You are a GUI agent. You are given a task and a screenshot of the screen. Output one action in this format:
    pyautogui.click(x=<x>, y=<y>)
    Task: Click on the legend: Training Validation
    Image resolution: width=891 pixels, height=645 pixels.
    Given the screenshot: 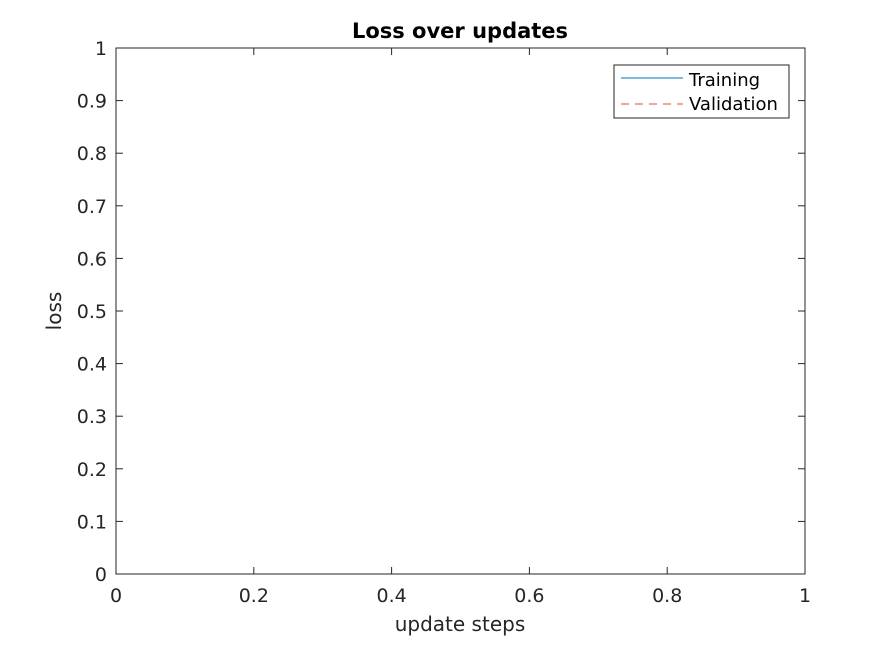 What is the action you would take?
    pyautogui.click(x=701, y=91)
    